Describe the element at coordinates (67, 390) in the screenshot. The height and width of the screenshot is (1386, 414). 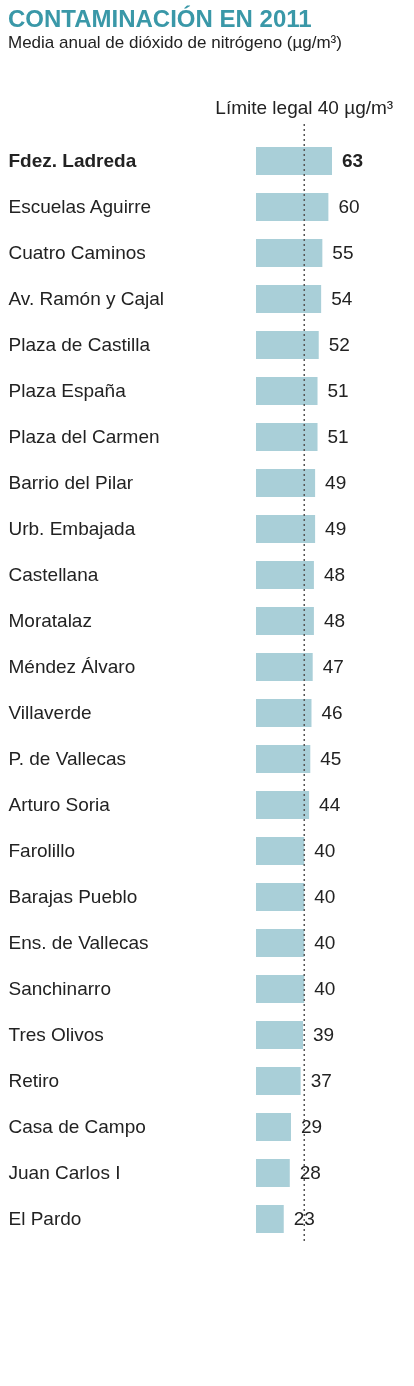
I see `y-tick-label: Plaza España` at that location.